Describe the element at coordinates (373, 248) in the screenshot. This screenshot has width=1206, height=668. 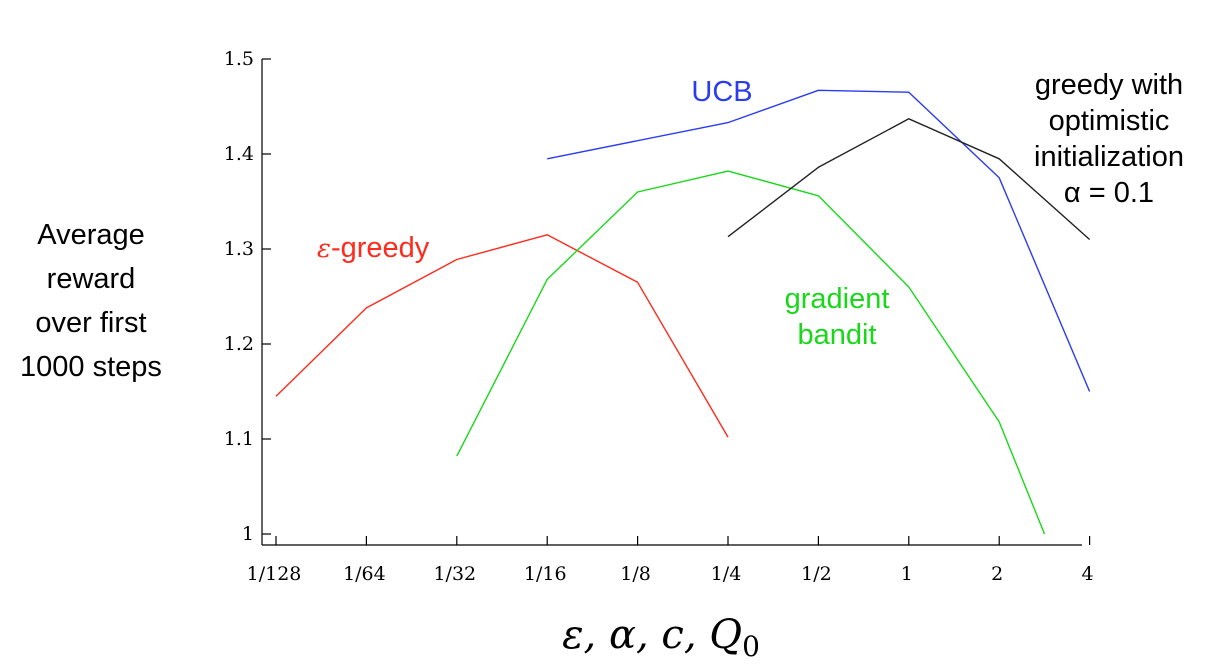
I see `series-label: ε-greedy` at that location.